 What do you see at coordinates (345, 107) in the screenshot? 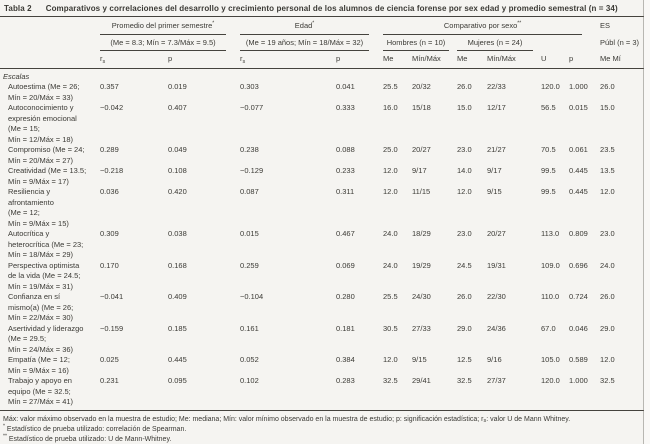
I see `data-cell: 0.333` at bounding box center [345, 107].